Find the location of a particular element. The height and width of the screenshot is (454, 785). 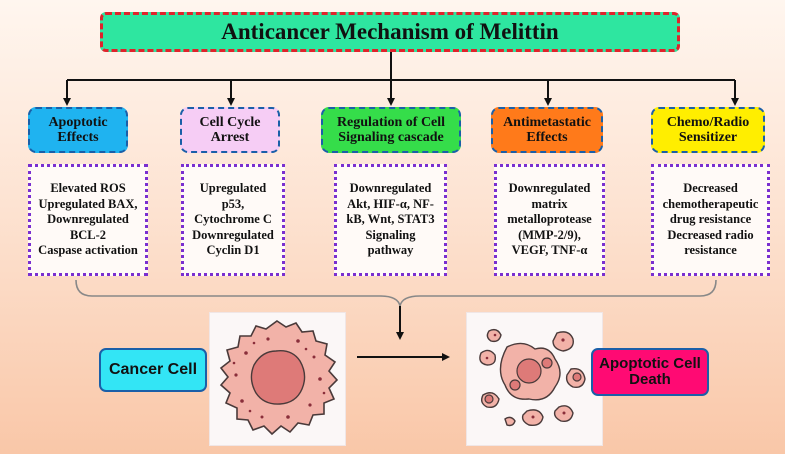

diagram-title: Anticancer Mechanism of Melittin is located at coordinates (390, 32).